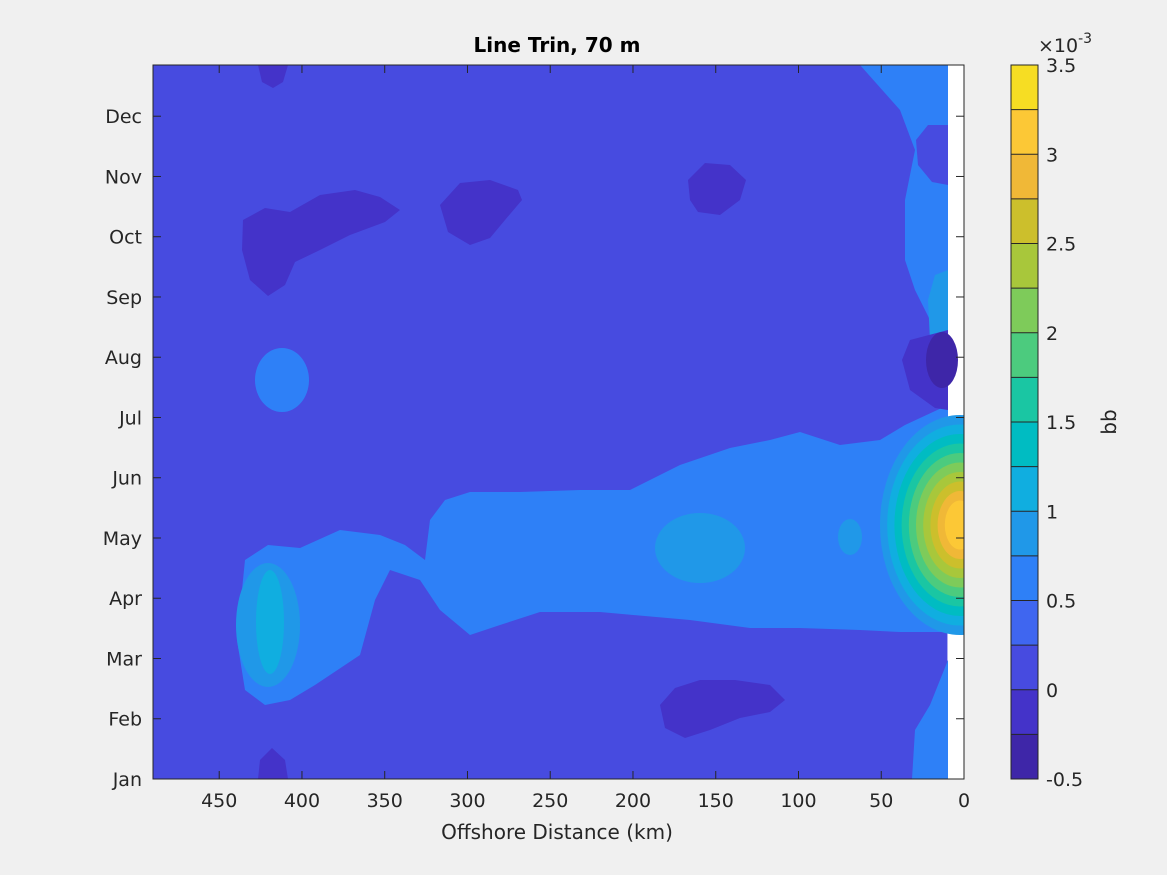 The width and height of the screenshot is (1167, 875). I want to click on contour-region-415km-aug, so click(282, 380).